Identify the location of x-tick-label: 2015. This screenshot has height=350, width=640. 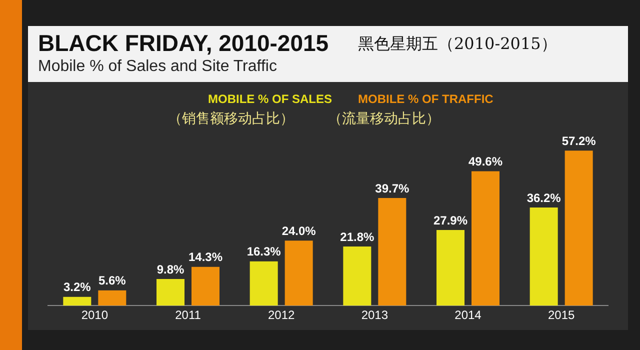
(562, 315).